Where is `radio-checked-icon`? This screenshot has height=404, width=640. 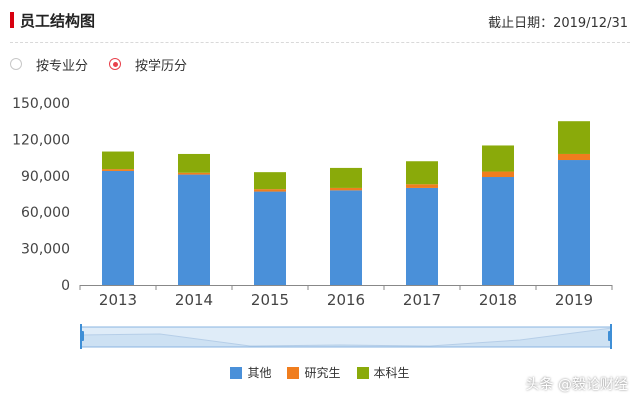 radio-checked-icon is located at coordinates (115, 64).